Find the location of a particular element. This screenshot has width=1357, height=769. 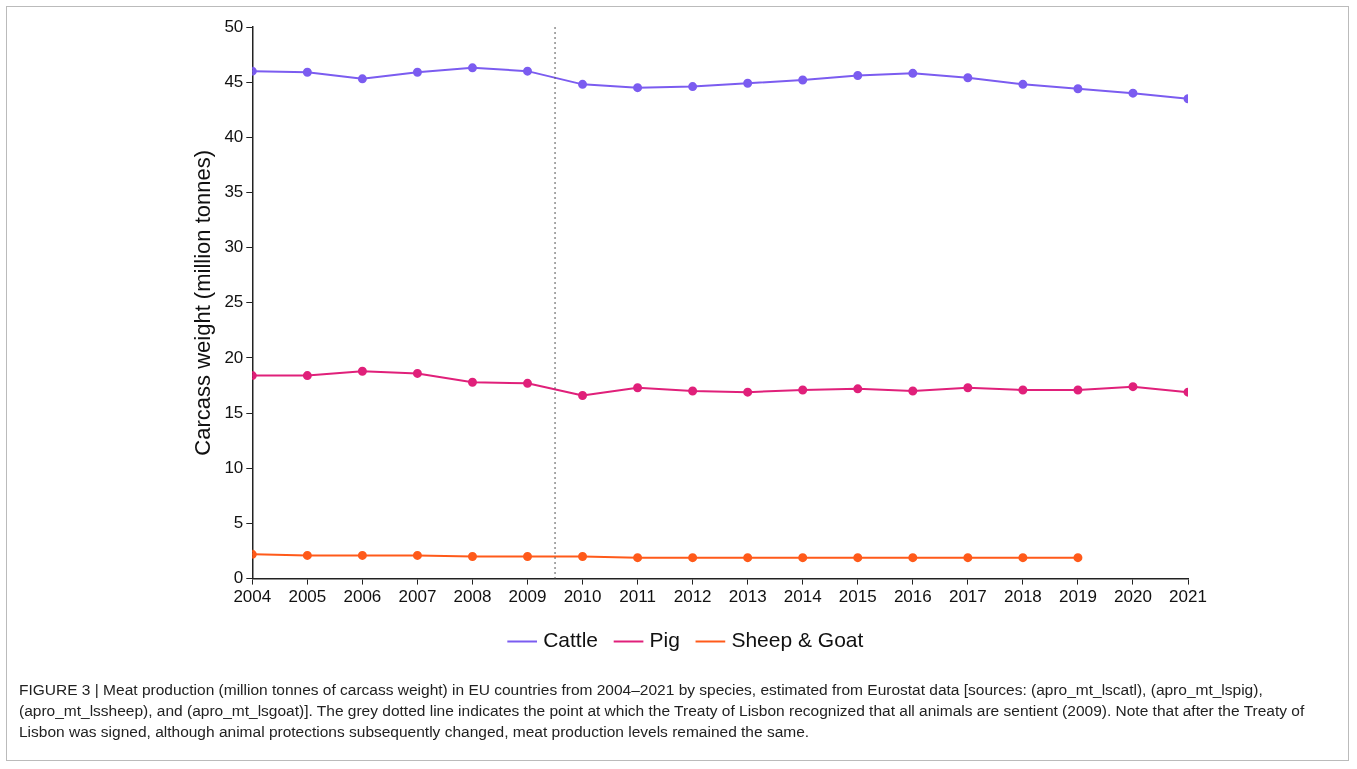

x-tick-label: 2009 is located at coordinates (527, 597).